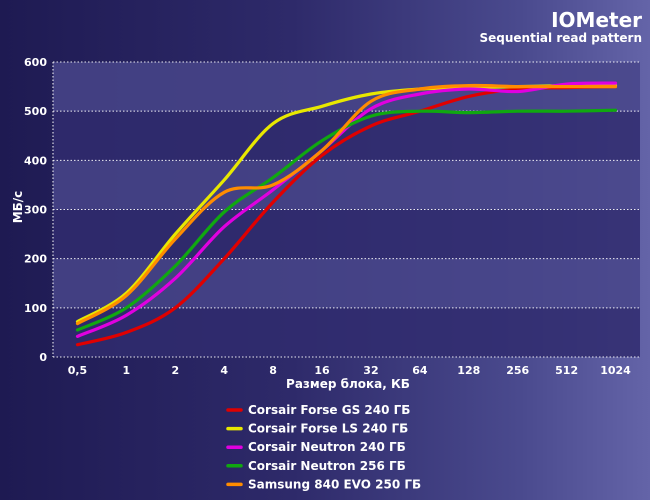 The width and height of the screenshot is (650, 500). What do you see at coordinates (35, 259) in the screenshot?
I see `y-tick-label: 200` at bounding box center [35, 259].